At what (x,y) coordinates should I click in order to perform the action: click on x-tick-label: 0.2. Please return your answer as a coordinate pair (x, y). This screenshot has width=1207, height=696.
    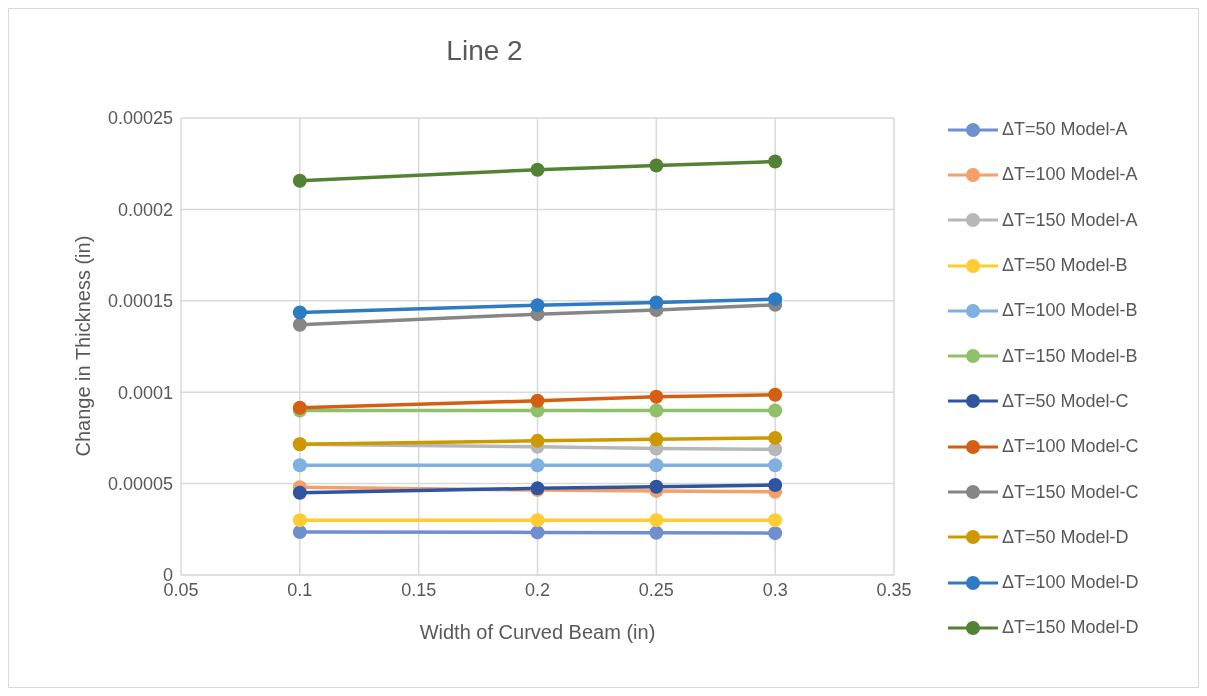
    Looking at the image, I should click on (537, 589).